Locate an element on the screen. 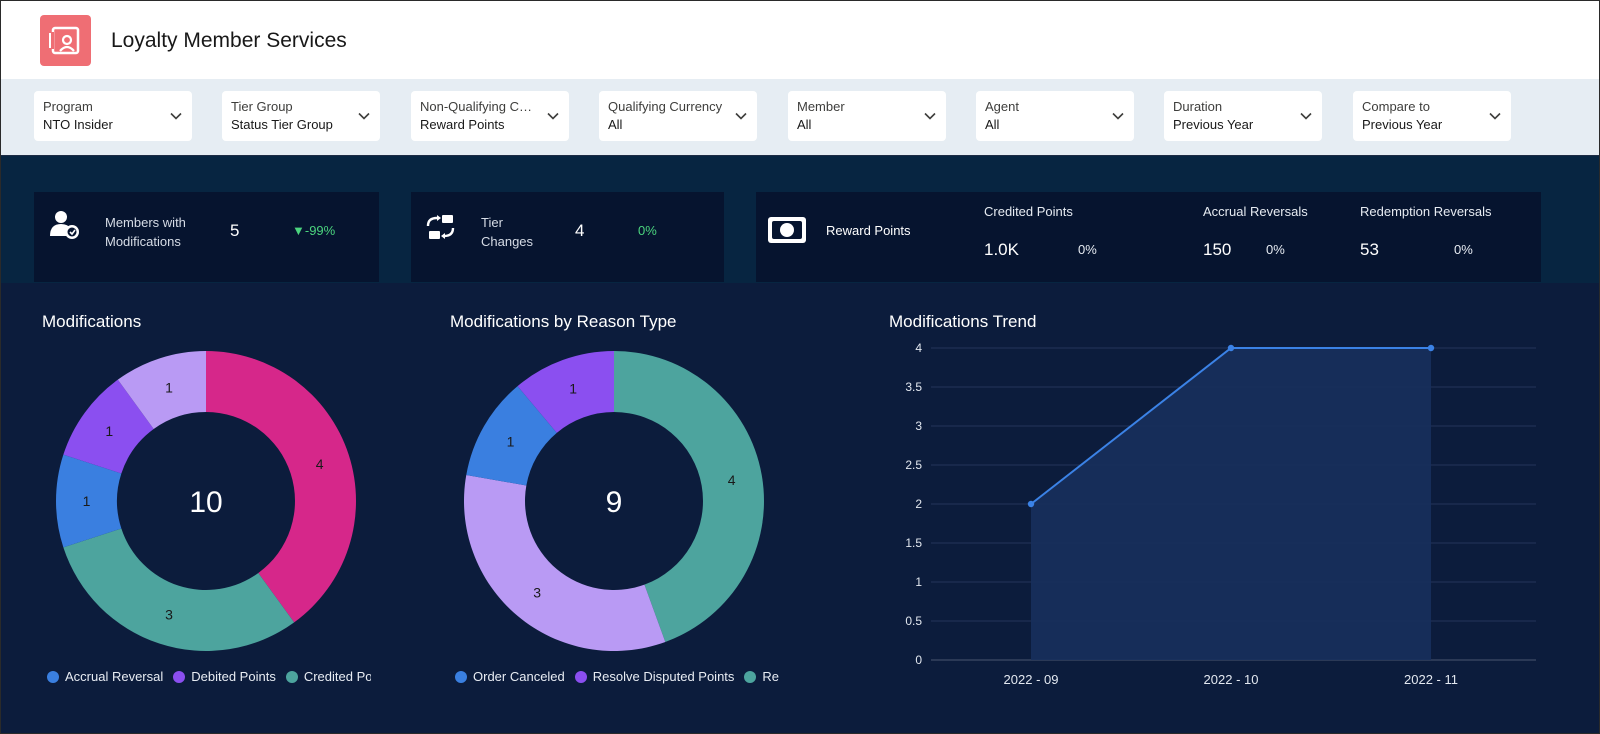 The image size is (1600, 734). redemption-reversals-label: Redemption Reversals is located at coordinates (1426, 211).